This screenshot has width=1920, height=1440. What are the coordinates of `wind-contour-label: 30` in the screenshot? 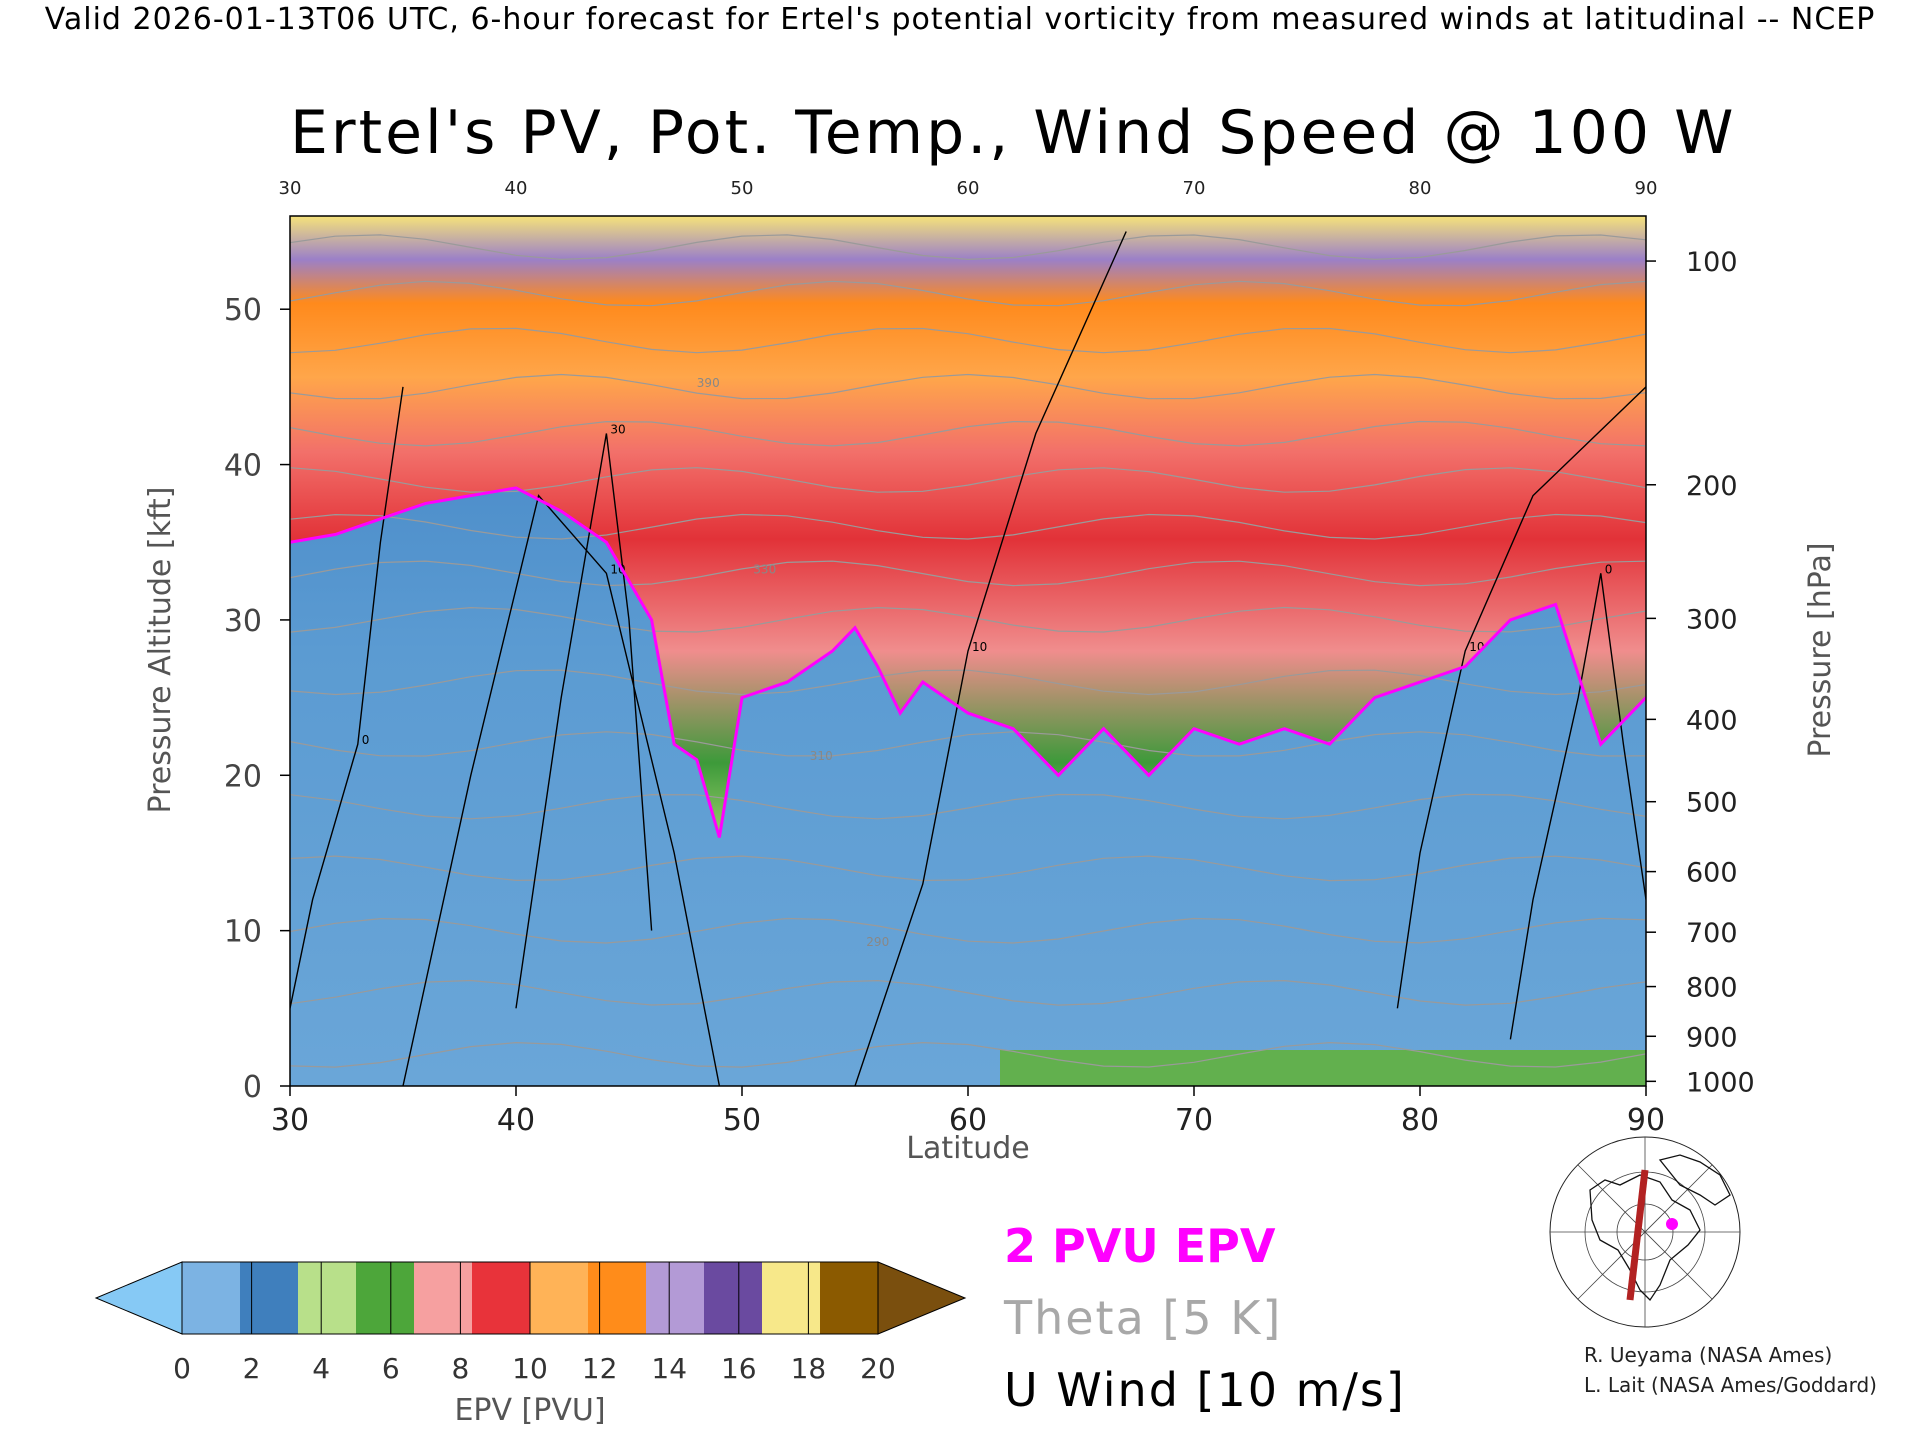 It's located at (617, 430).